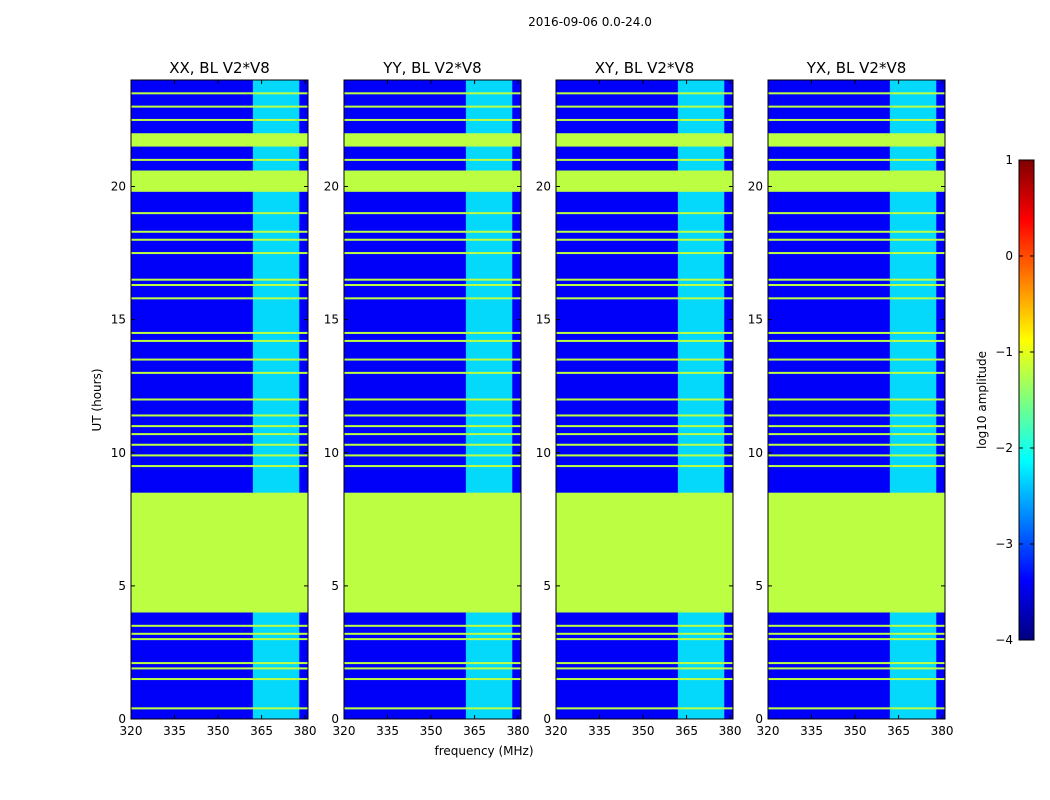 This screenshot has height=800, width=1050. What do you see at coordinates (219, 68) in the screenshot?
I see `panel-title: XX, BL V2*V8` at bounding box center [219, 68].